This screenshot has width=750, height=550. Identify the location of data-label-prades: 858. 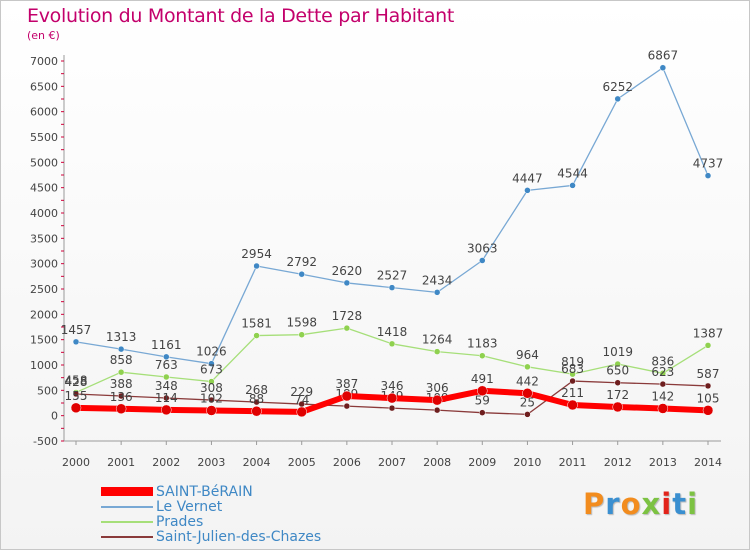
(121, 360).